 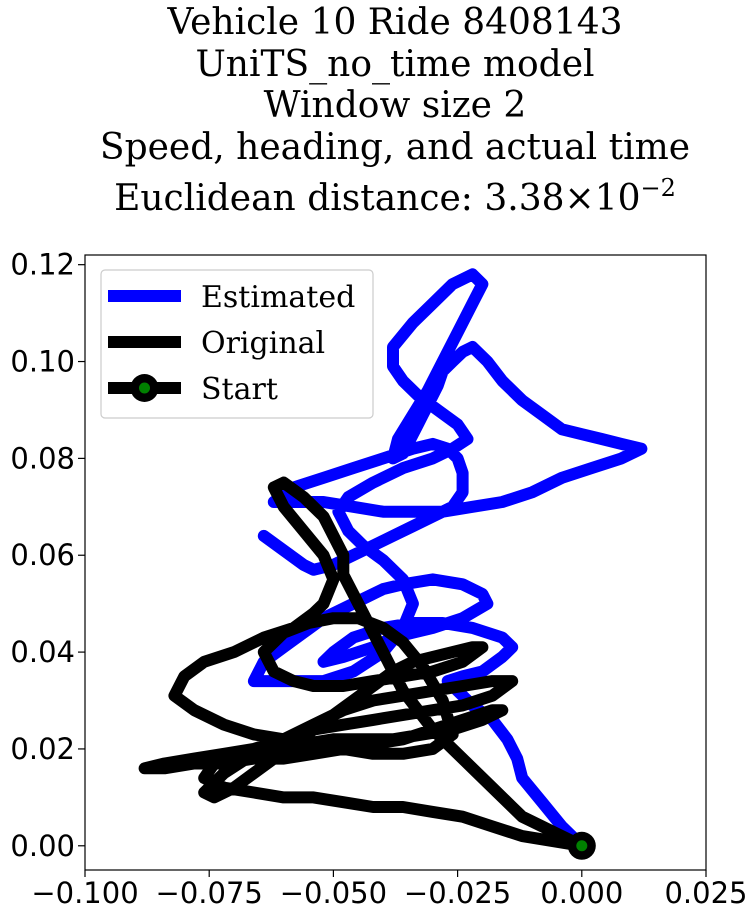 What do you see at coordinates (395, 22) in the screenshot?
I see `title-line-vehicle: Vehicle 10 Ride 8408143` at bounding box center [395, 22].